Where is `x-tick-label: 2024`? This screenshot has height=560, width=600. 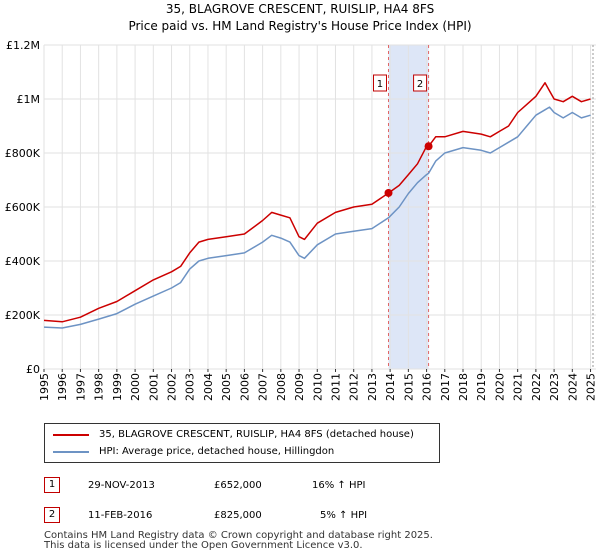 x-tick-label: 2024 is located at coordinates (572, 387).